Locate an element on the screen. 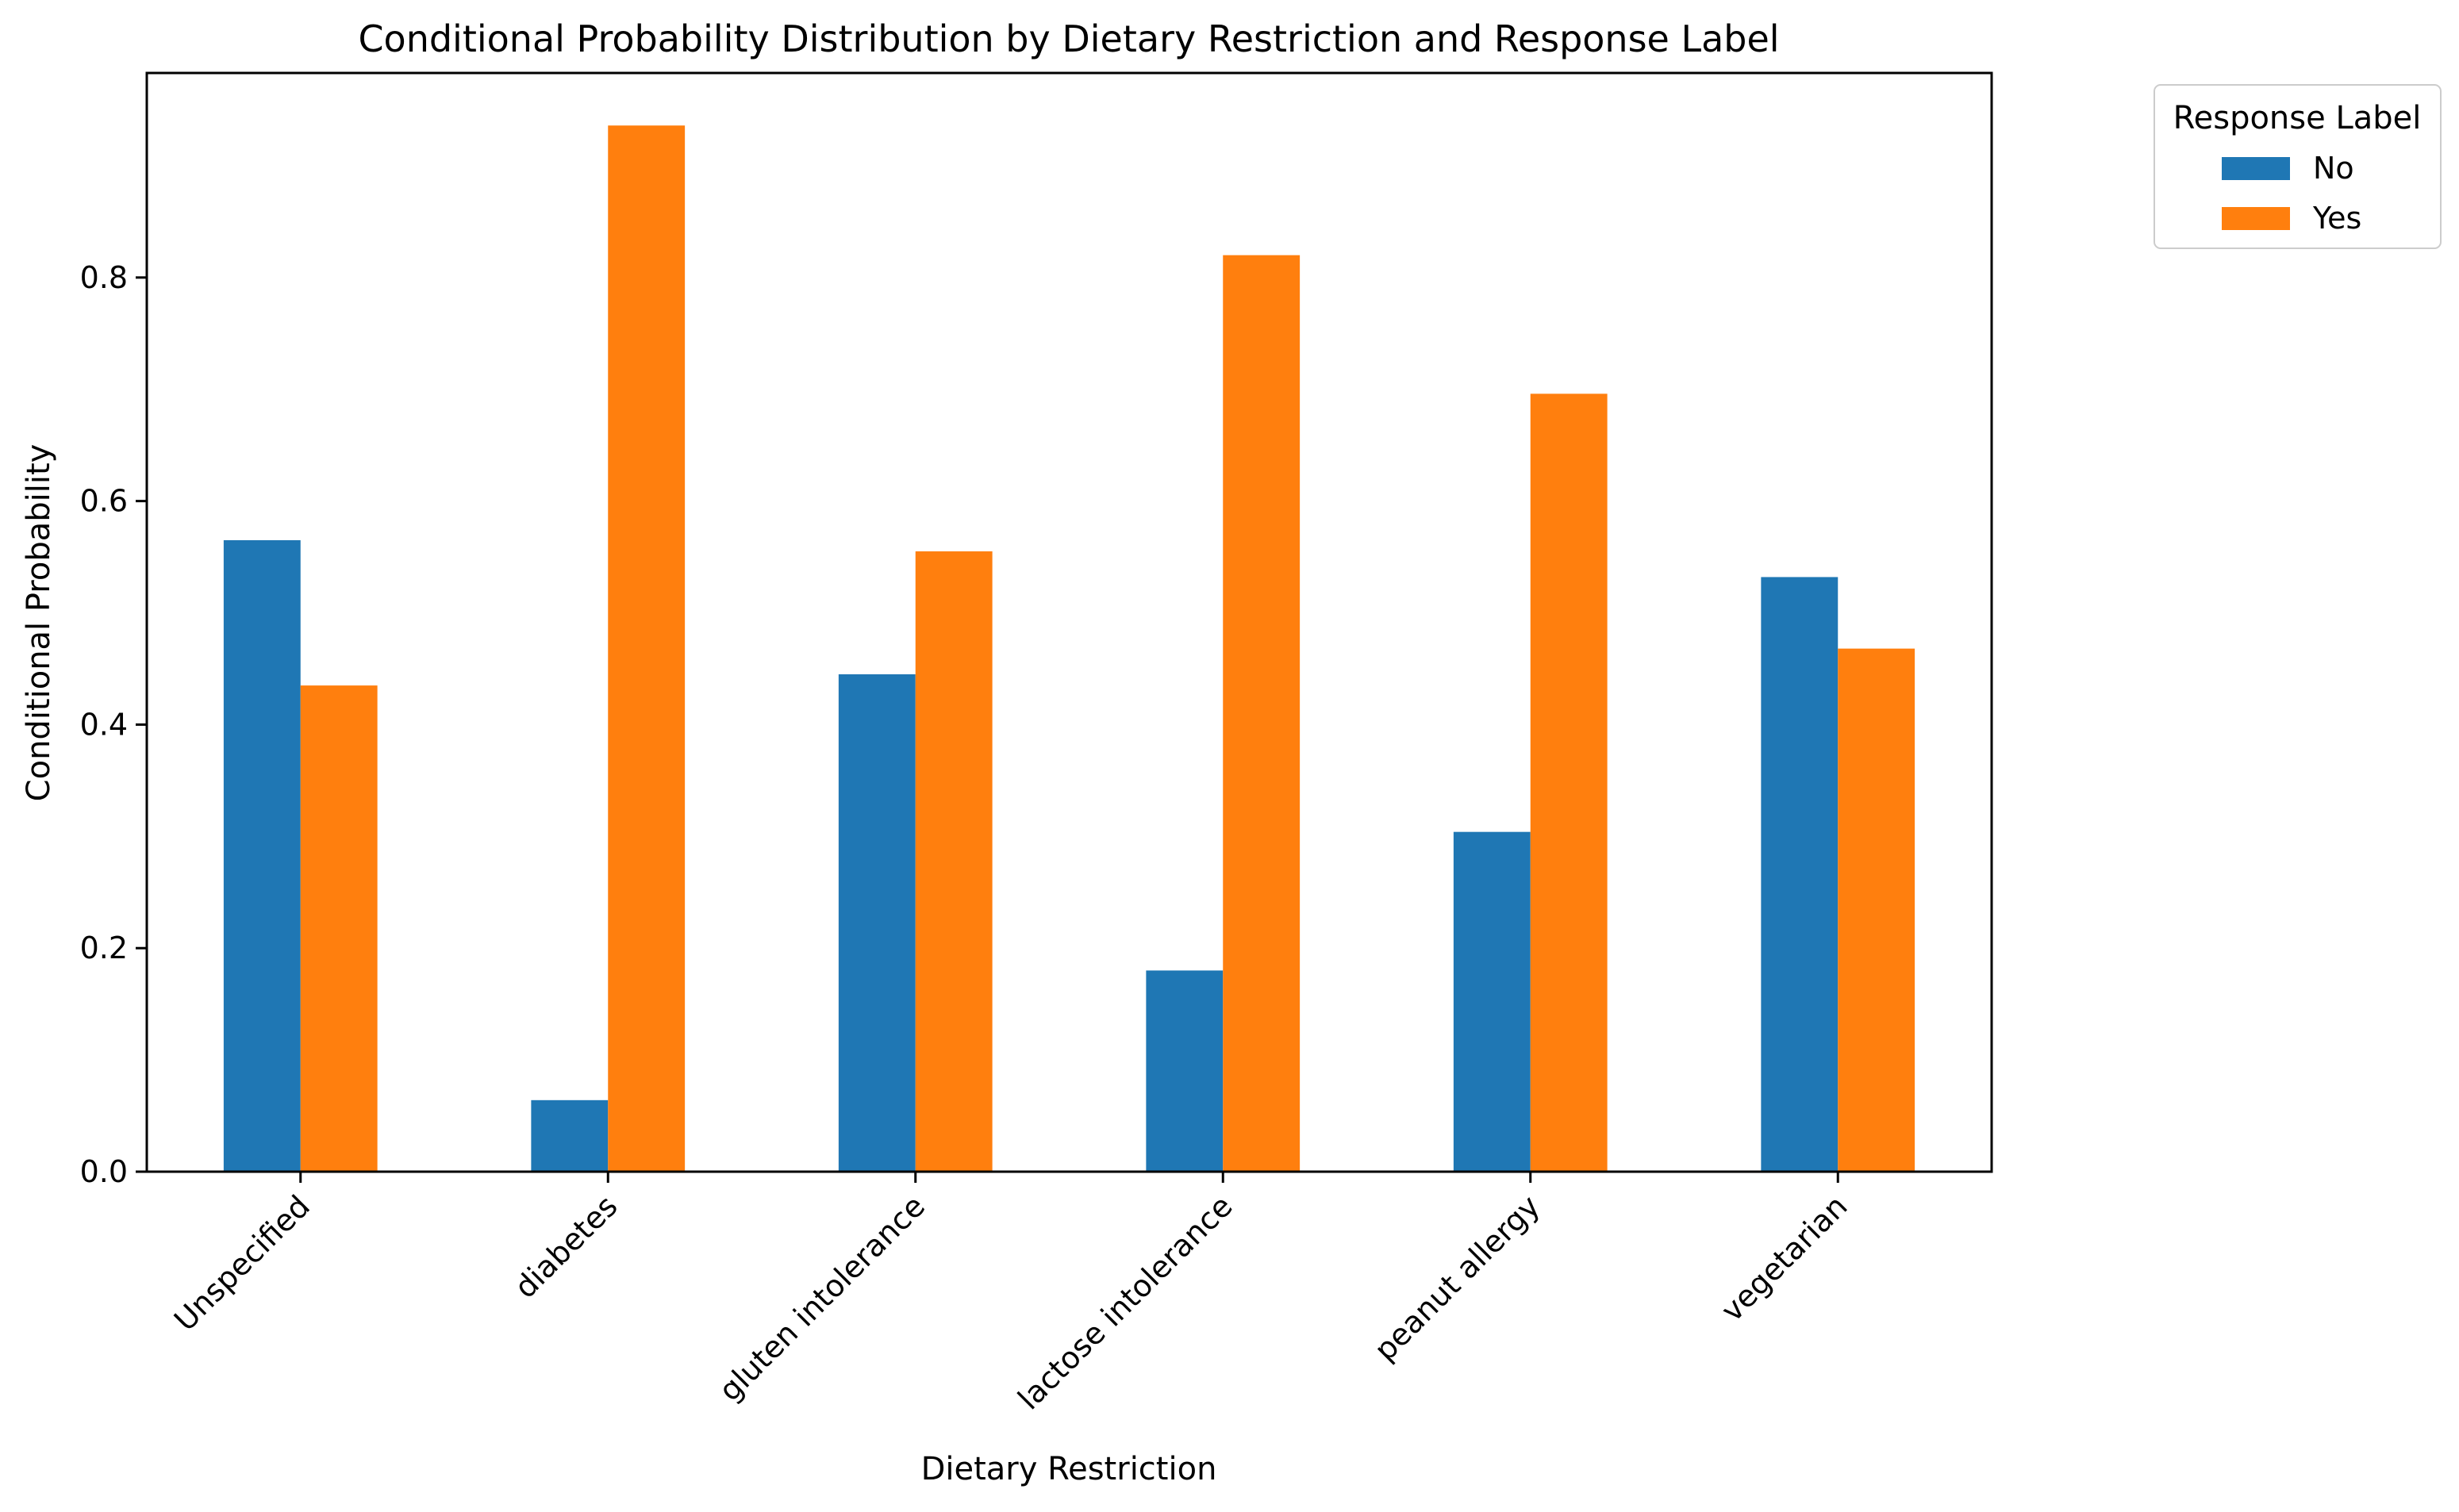 This screenshot has width=2459, height=1512. y-tick-label: 0.6 is located at coordinates (104, 502).